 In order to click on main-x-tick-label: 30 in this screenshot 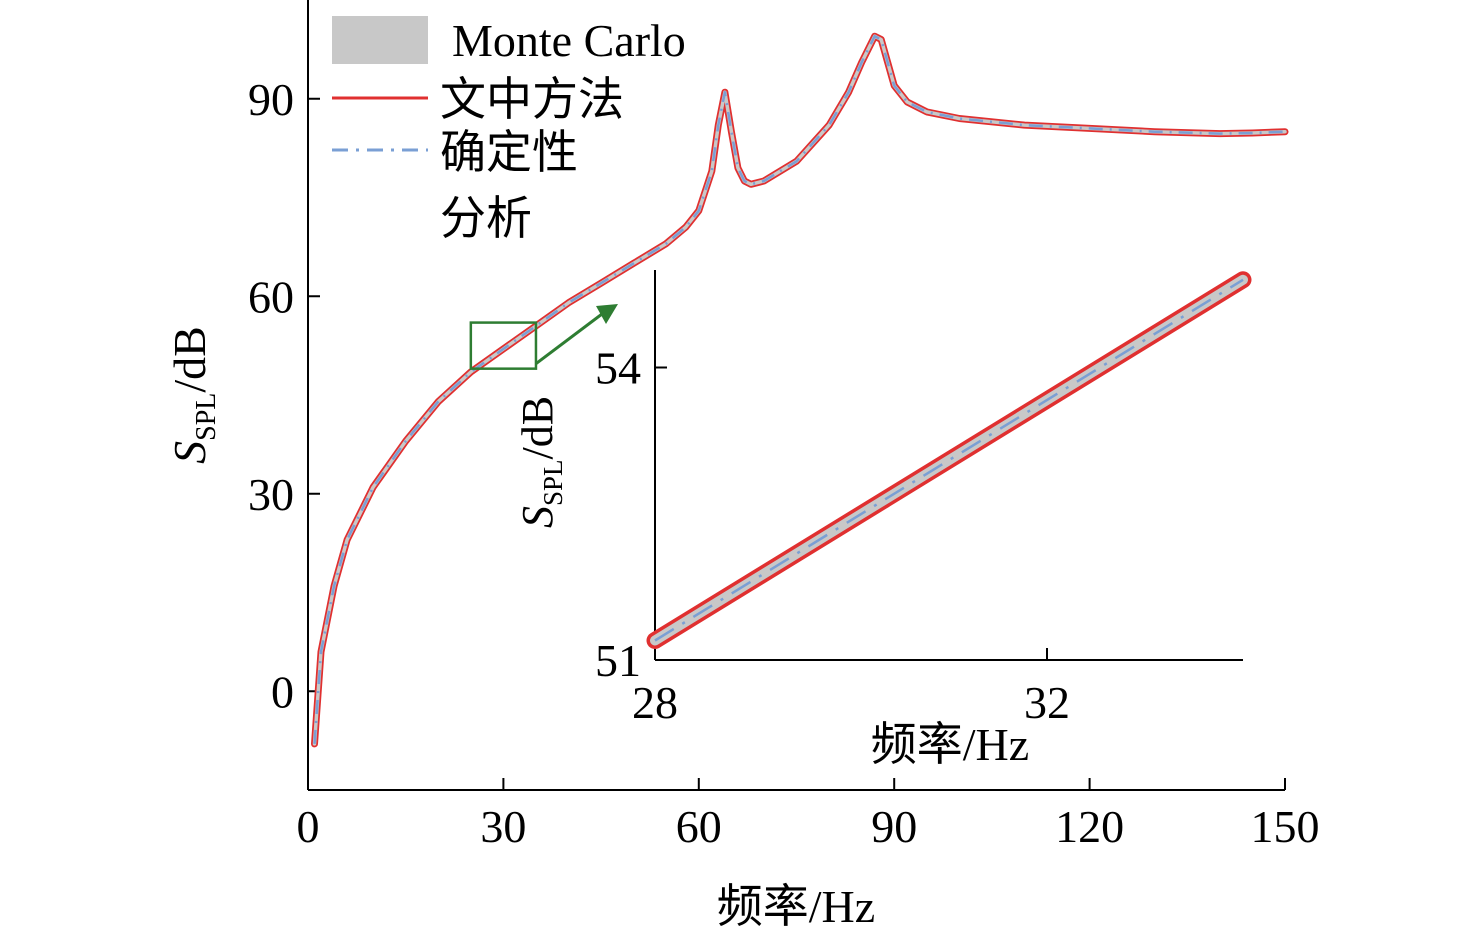, I will do `click(503, 826)`.